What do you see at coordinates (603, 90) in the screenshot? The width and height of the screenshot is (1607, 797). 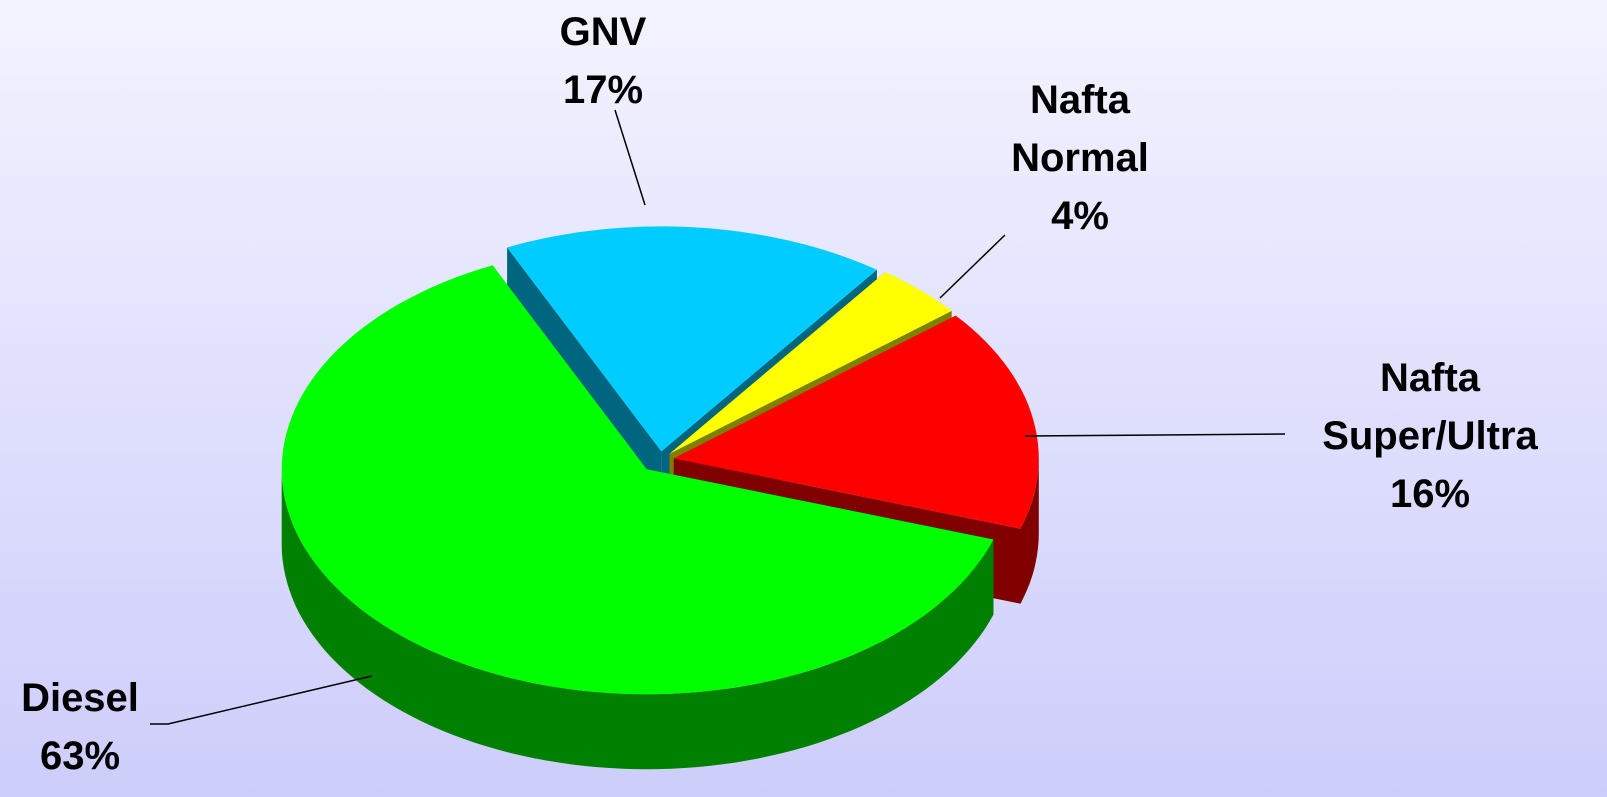 I see `value-label: 17%` at bounding box center [603, 90].